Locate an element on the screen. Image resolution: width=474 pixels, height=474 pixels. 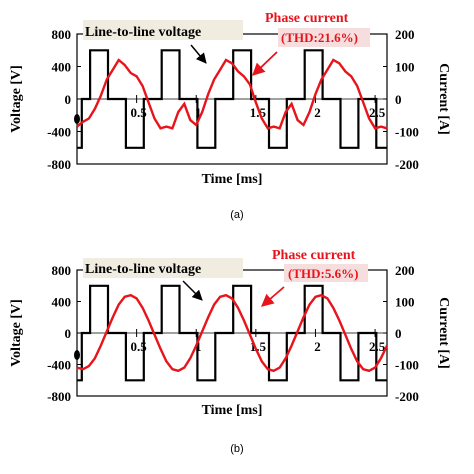
thd-label: (THD:5.6%) is located at coordinates (323, 273).